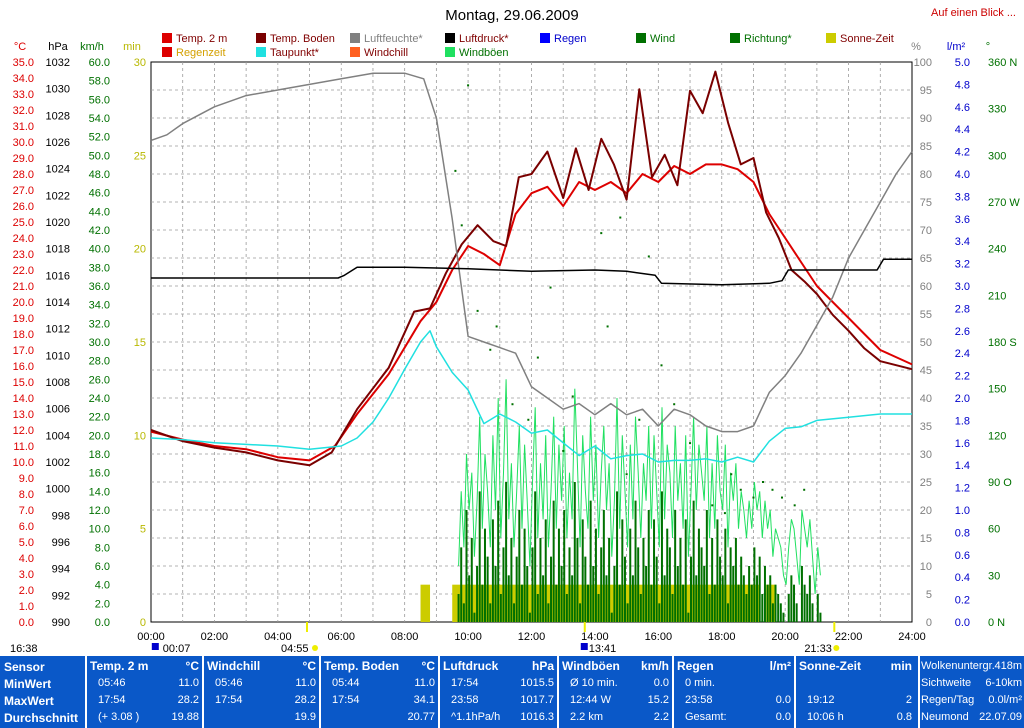  What do you see at coordinates (926, 343) in the screenshot?
I see `humidity-tick-label: 50` at bounding box center [926, 343].